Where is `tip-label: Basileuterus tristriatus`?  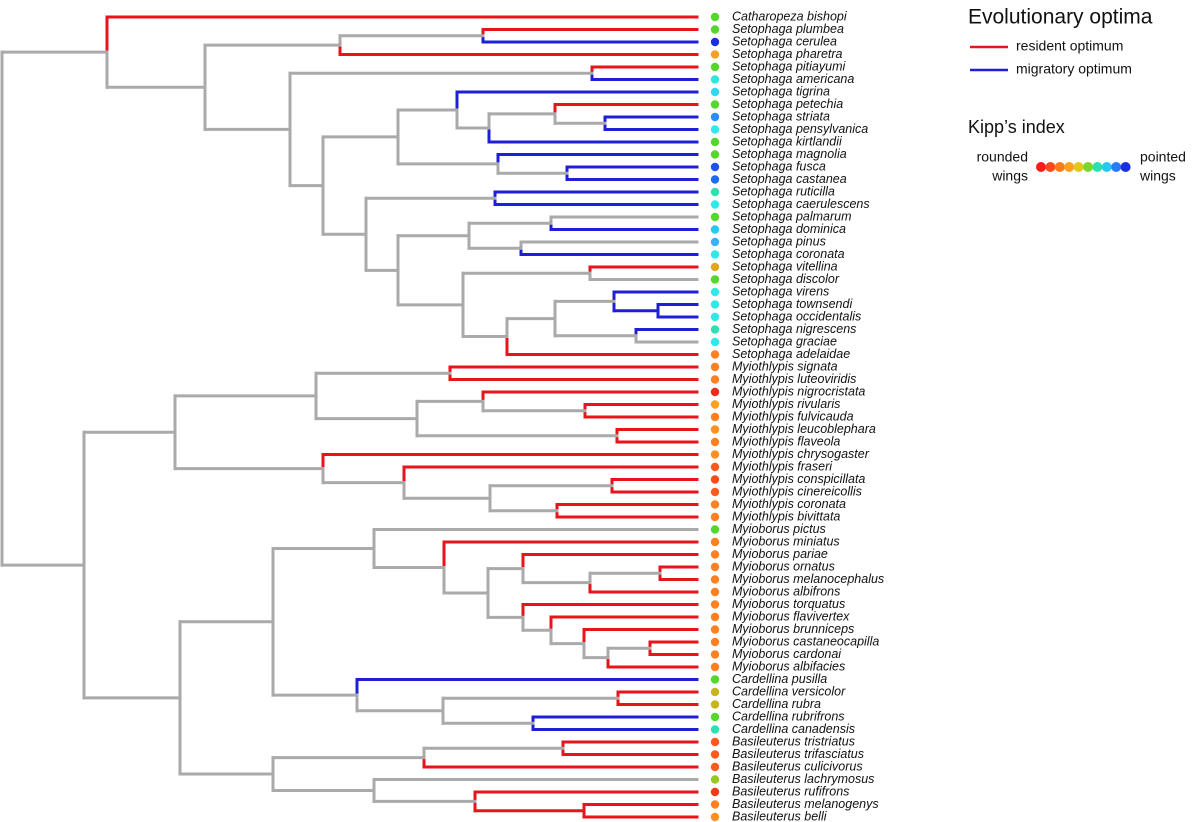 tip-label: Basileuterus tristriatus is located at coordinates (793, 741).